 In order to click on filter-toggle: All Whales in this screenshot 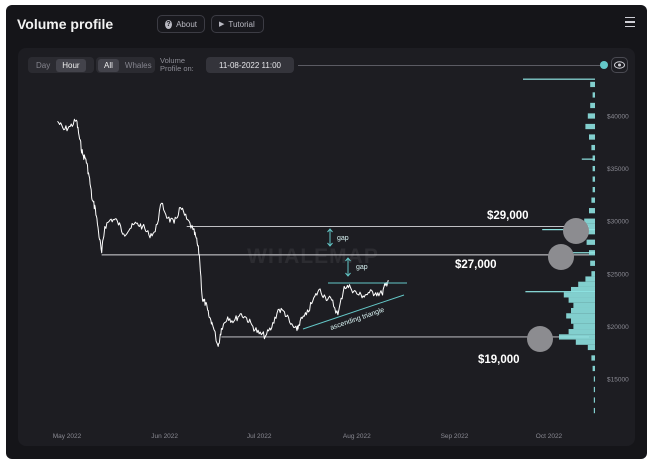, I will do `click(125, 65)`.